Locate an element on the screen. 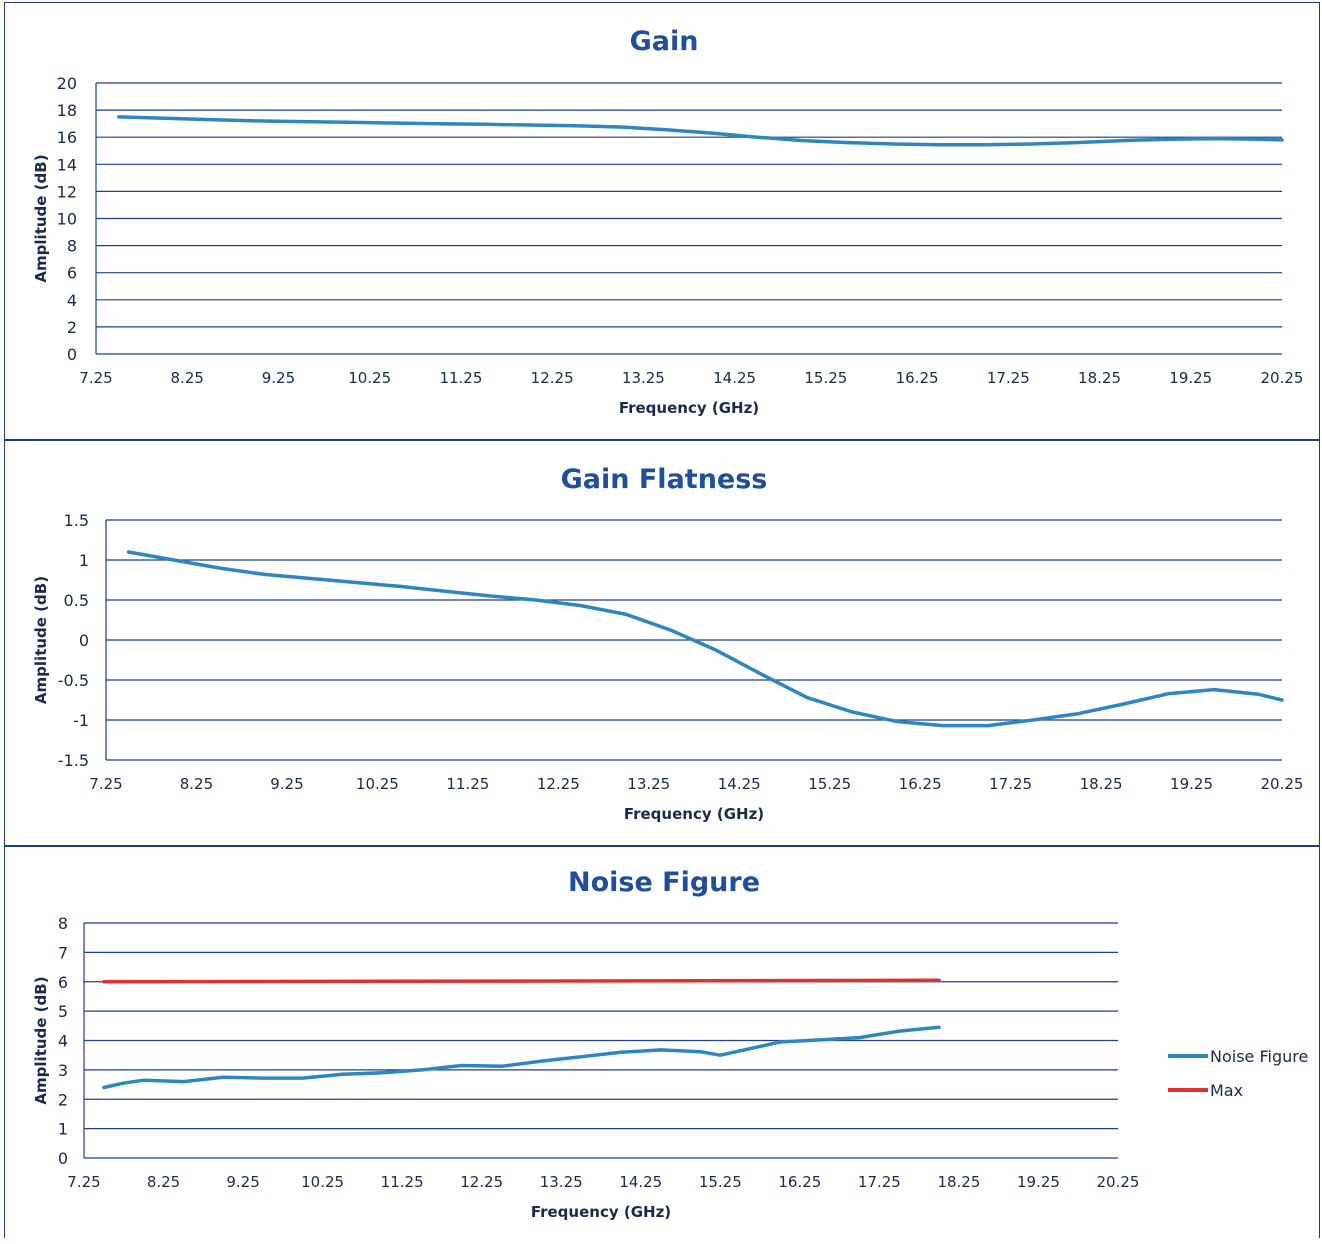  legend-label-noise-figure: Noise Figure is located at coordinates (1259, 1056).